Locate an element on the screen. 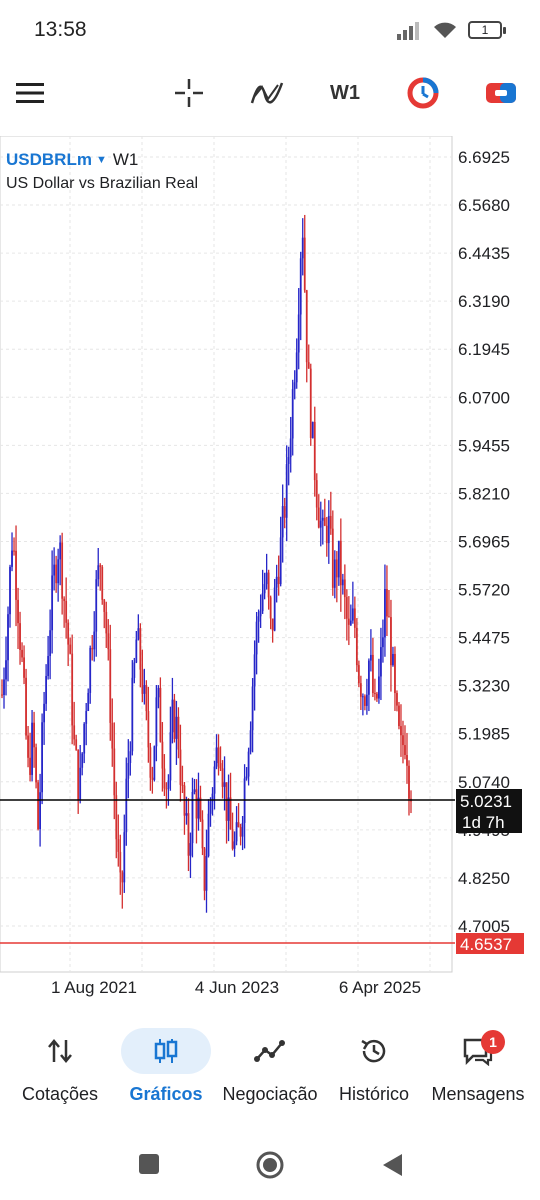  timeframe-button: W1 is located at coordinates (345, 93).